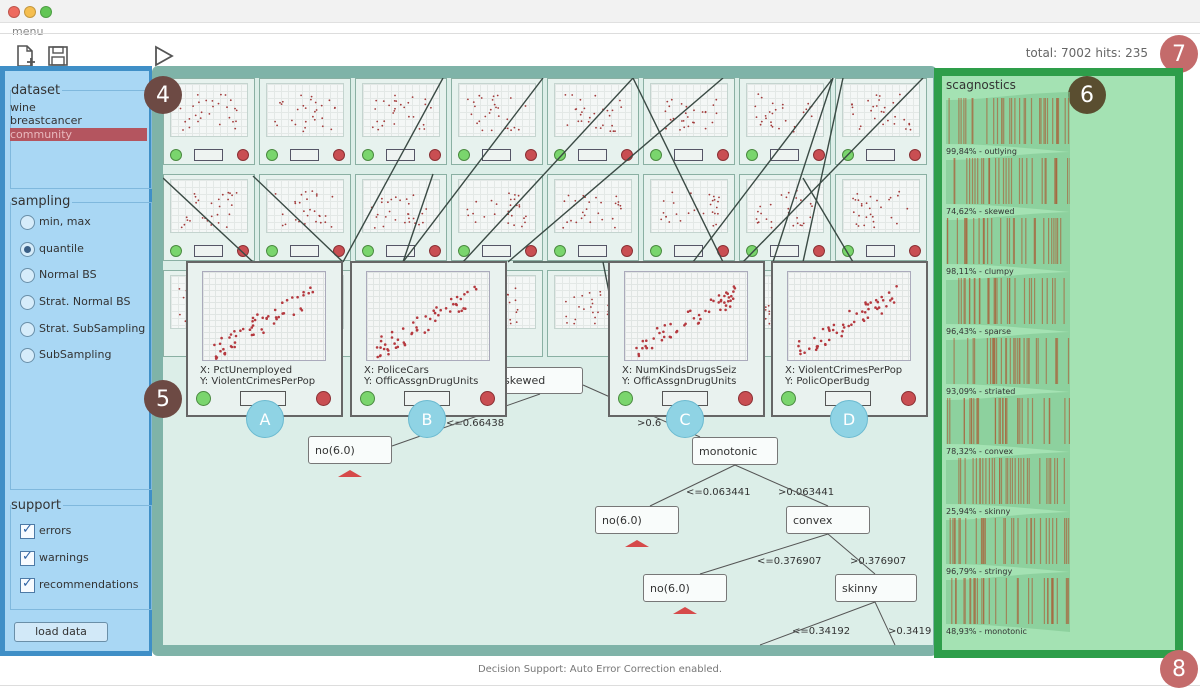 This screenshot has height=693, width=1200. What do you see at coordinates (1008, 364) in the screenshot?
I see `scagnostics-row: 93,09% - striated` at bounding box center [1008, 364].